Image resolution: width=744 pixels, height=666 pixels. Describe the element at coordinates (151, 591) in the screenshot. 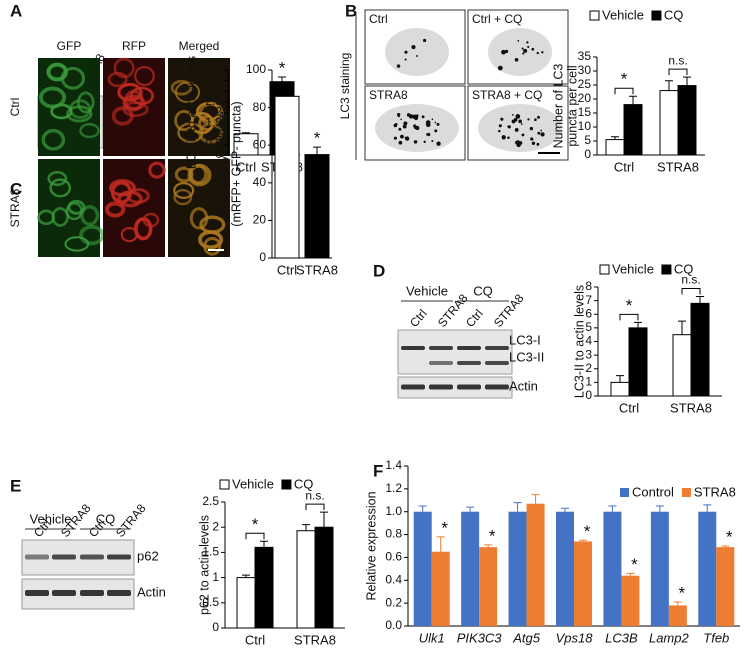

I see `band-label: Actin` at that location.